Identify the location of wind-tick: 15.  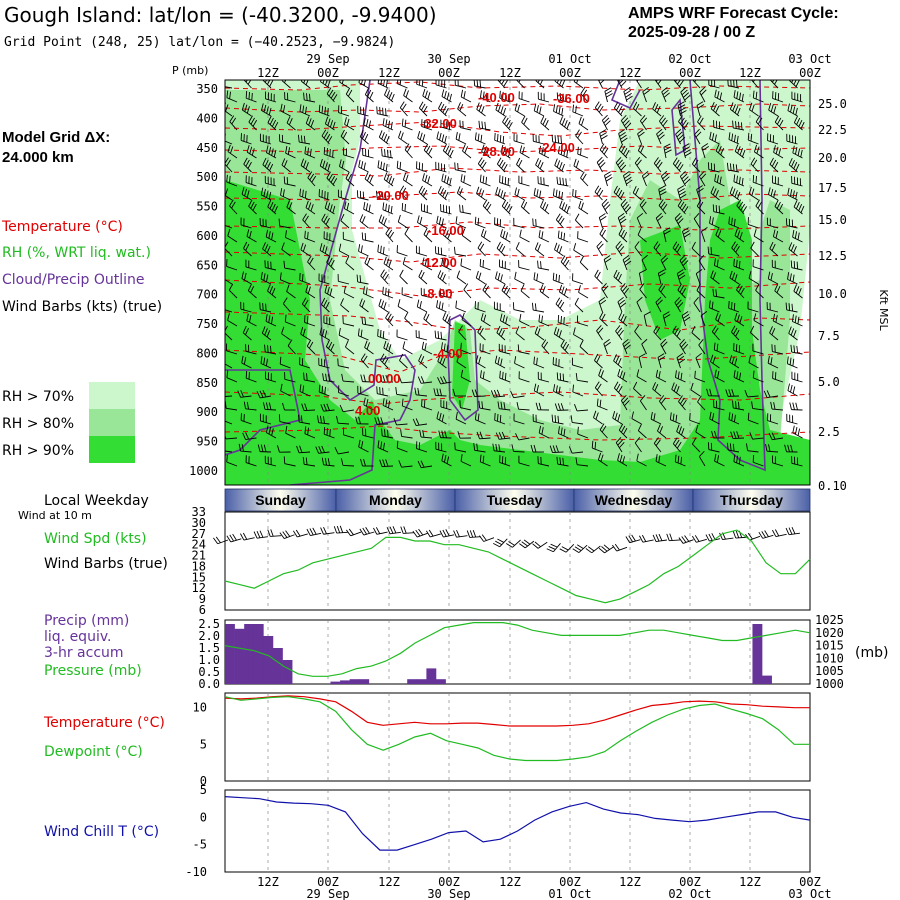
(199, 577).